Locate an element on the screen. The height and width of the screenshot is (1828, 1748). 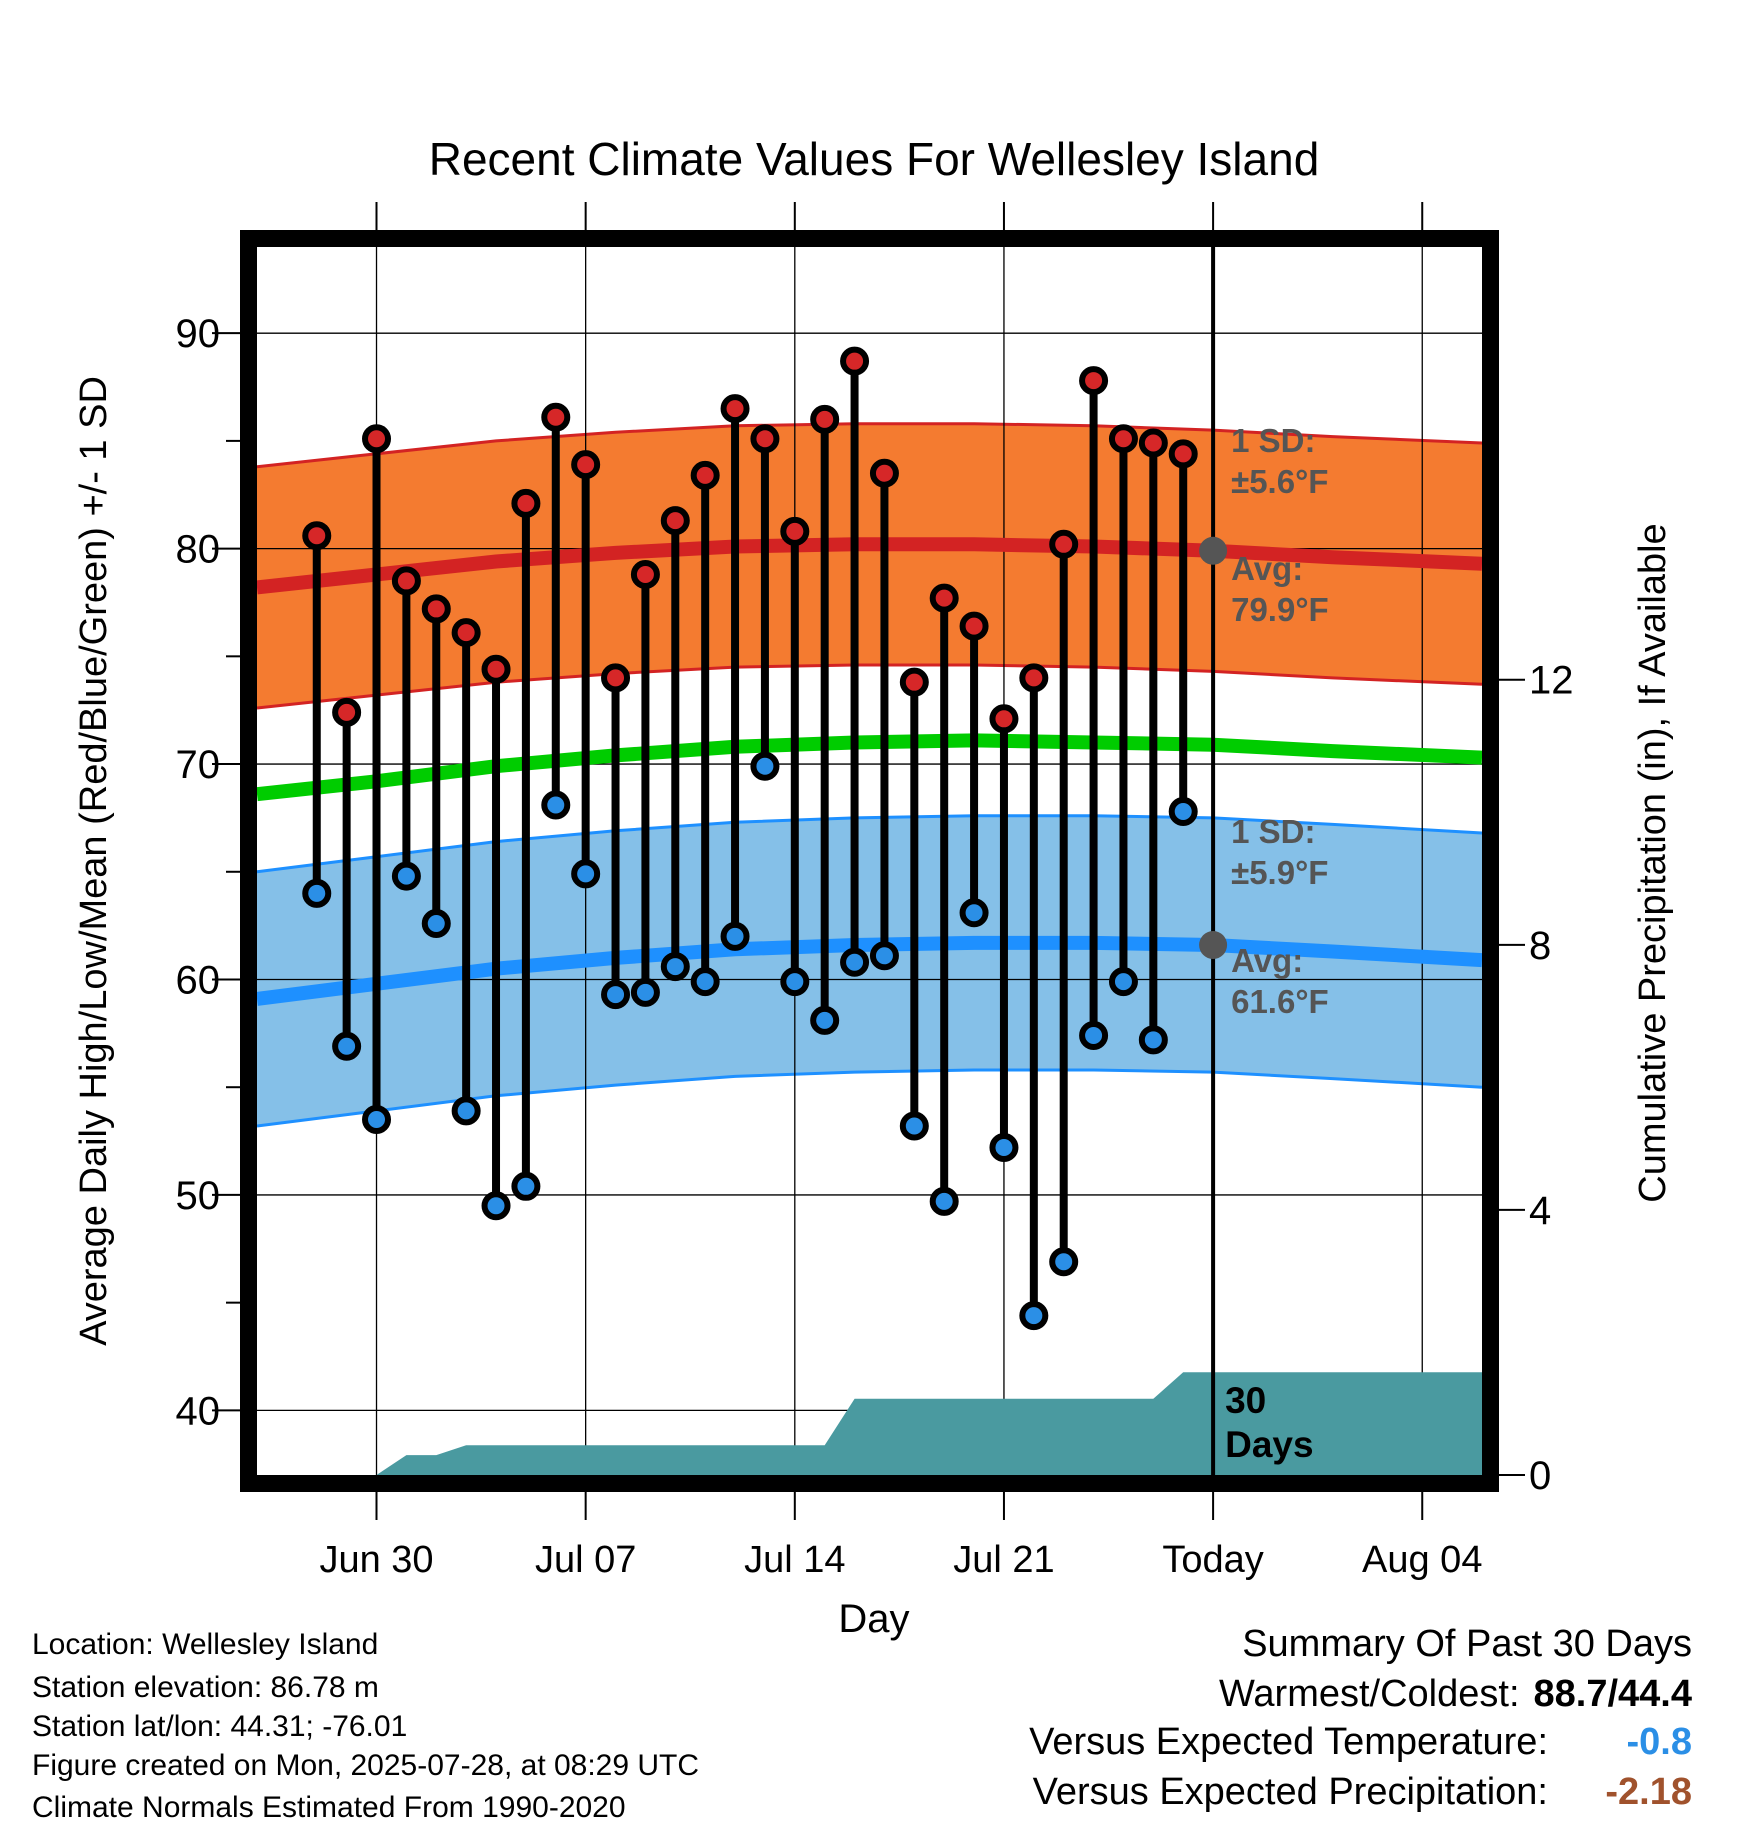
x-tick-label: Jul 14 is located at coordinates (794, 1560).